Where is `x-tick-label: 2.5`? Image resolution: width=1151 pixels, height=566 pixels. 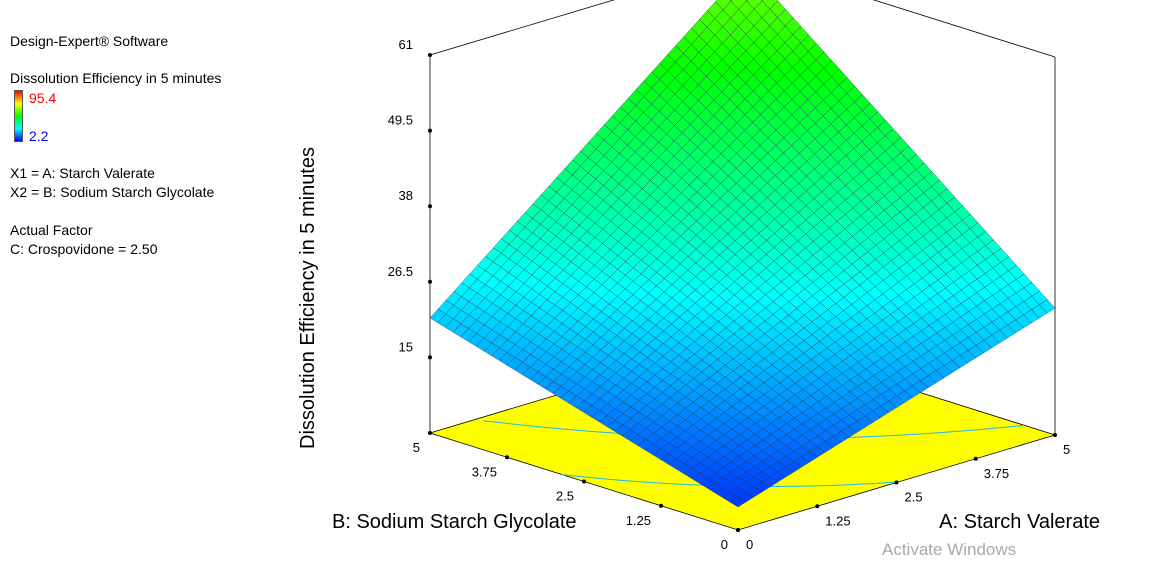 x-tick-label: 2.5 is located at coordinates (914, 497).